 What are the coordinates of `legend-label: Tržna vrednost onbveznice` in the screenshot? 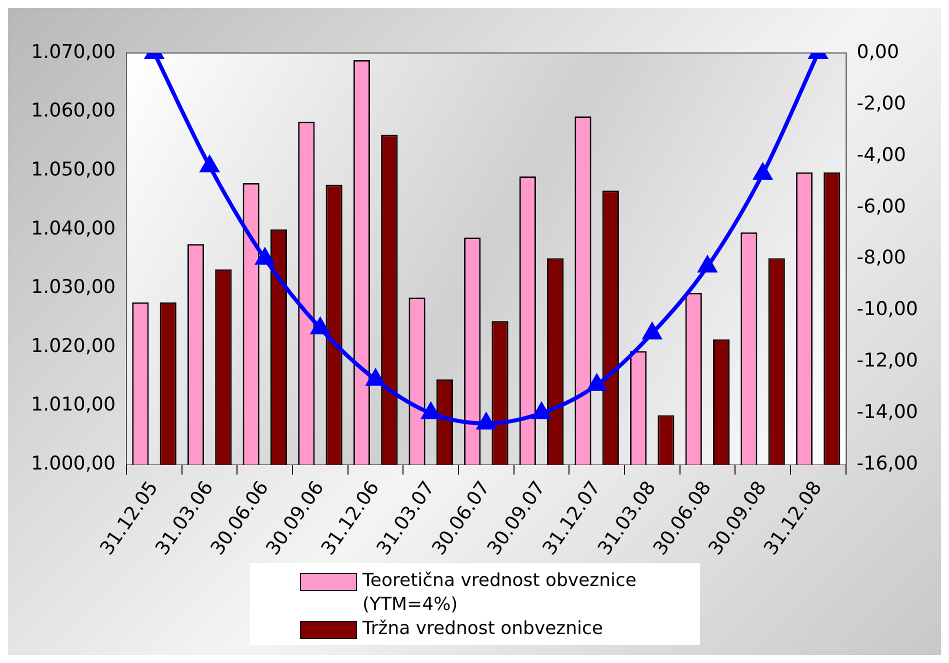 It's located at (482, 629).